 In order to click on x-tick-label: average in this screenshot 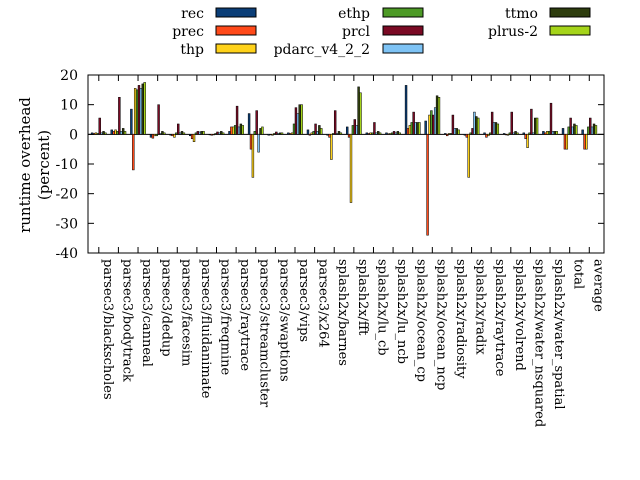, I will do `click(597, 285)`.